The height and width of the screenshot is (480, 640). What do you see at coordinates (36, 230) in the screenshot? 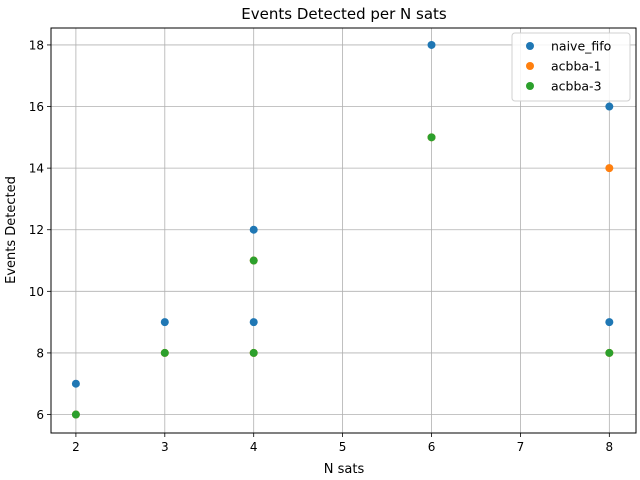
I see `y-tick-label: 12` at bounding box center [36, 230].